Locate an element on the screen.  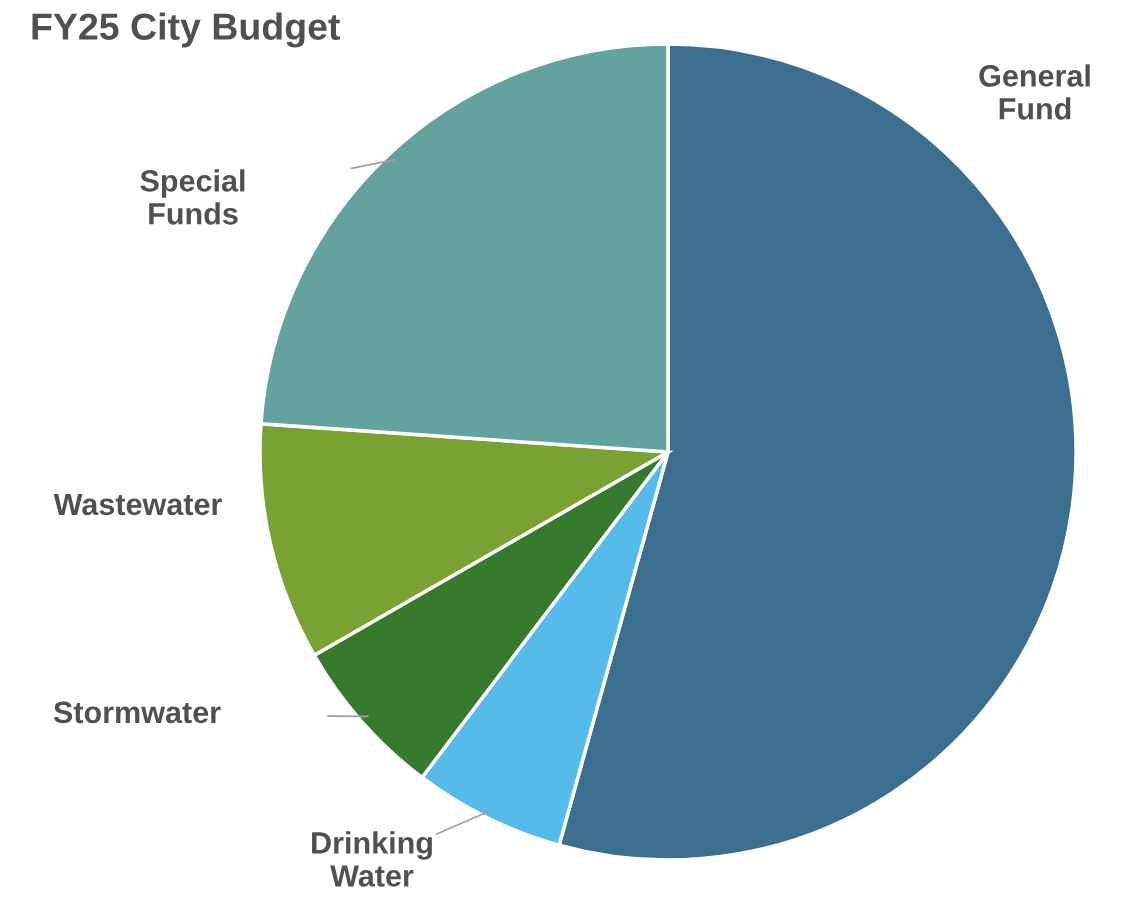
slice-label: General Fund is located at coordinates (1034, 92).